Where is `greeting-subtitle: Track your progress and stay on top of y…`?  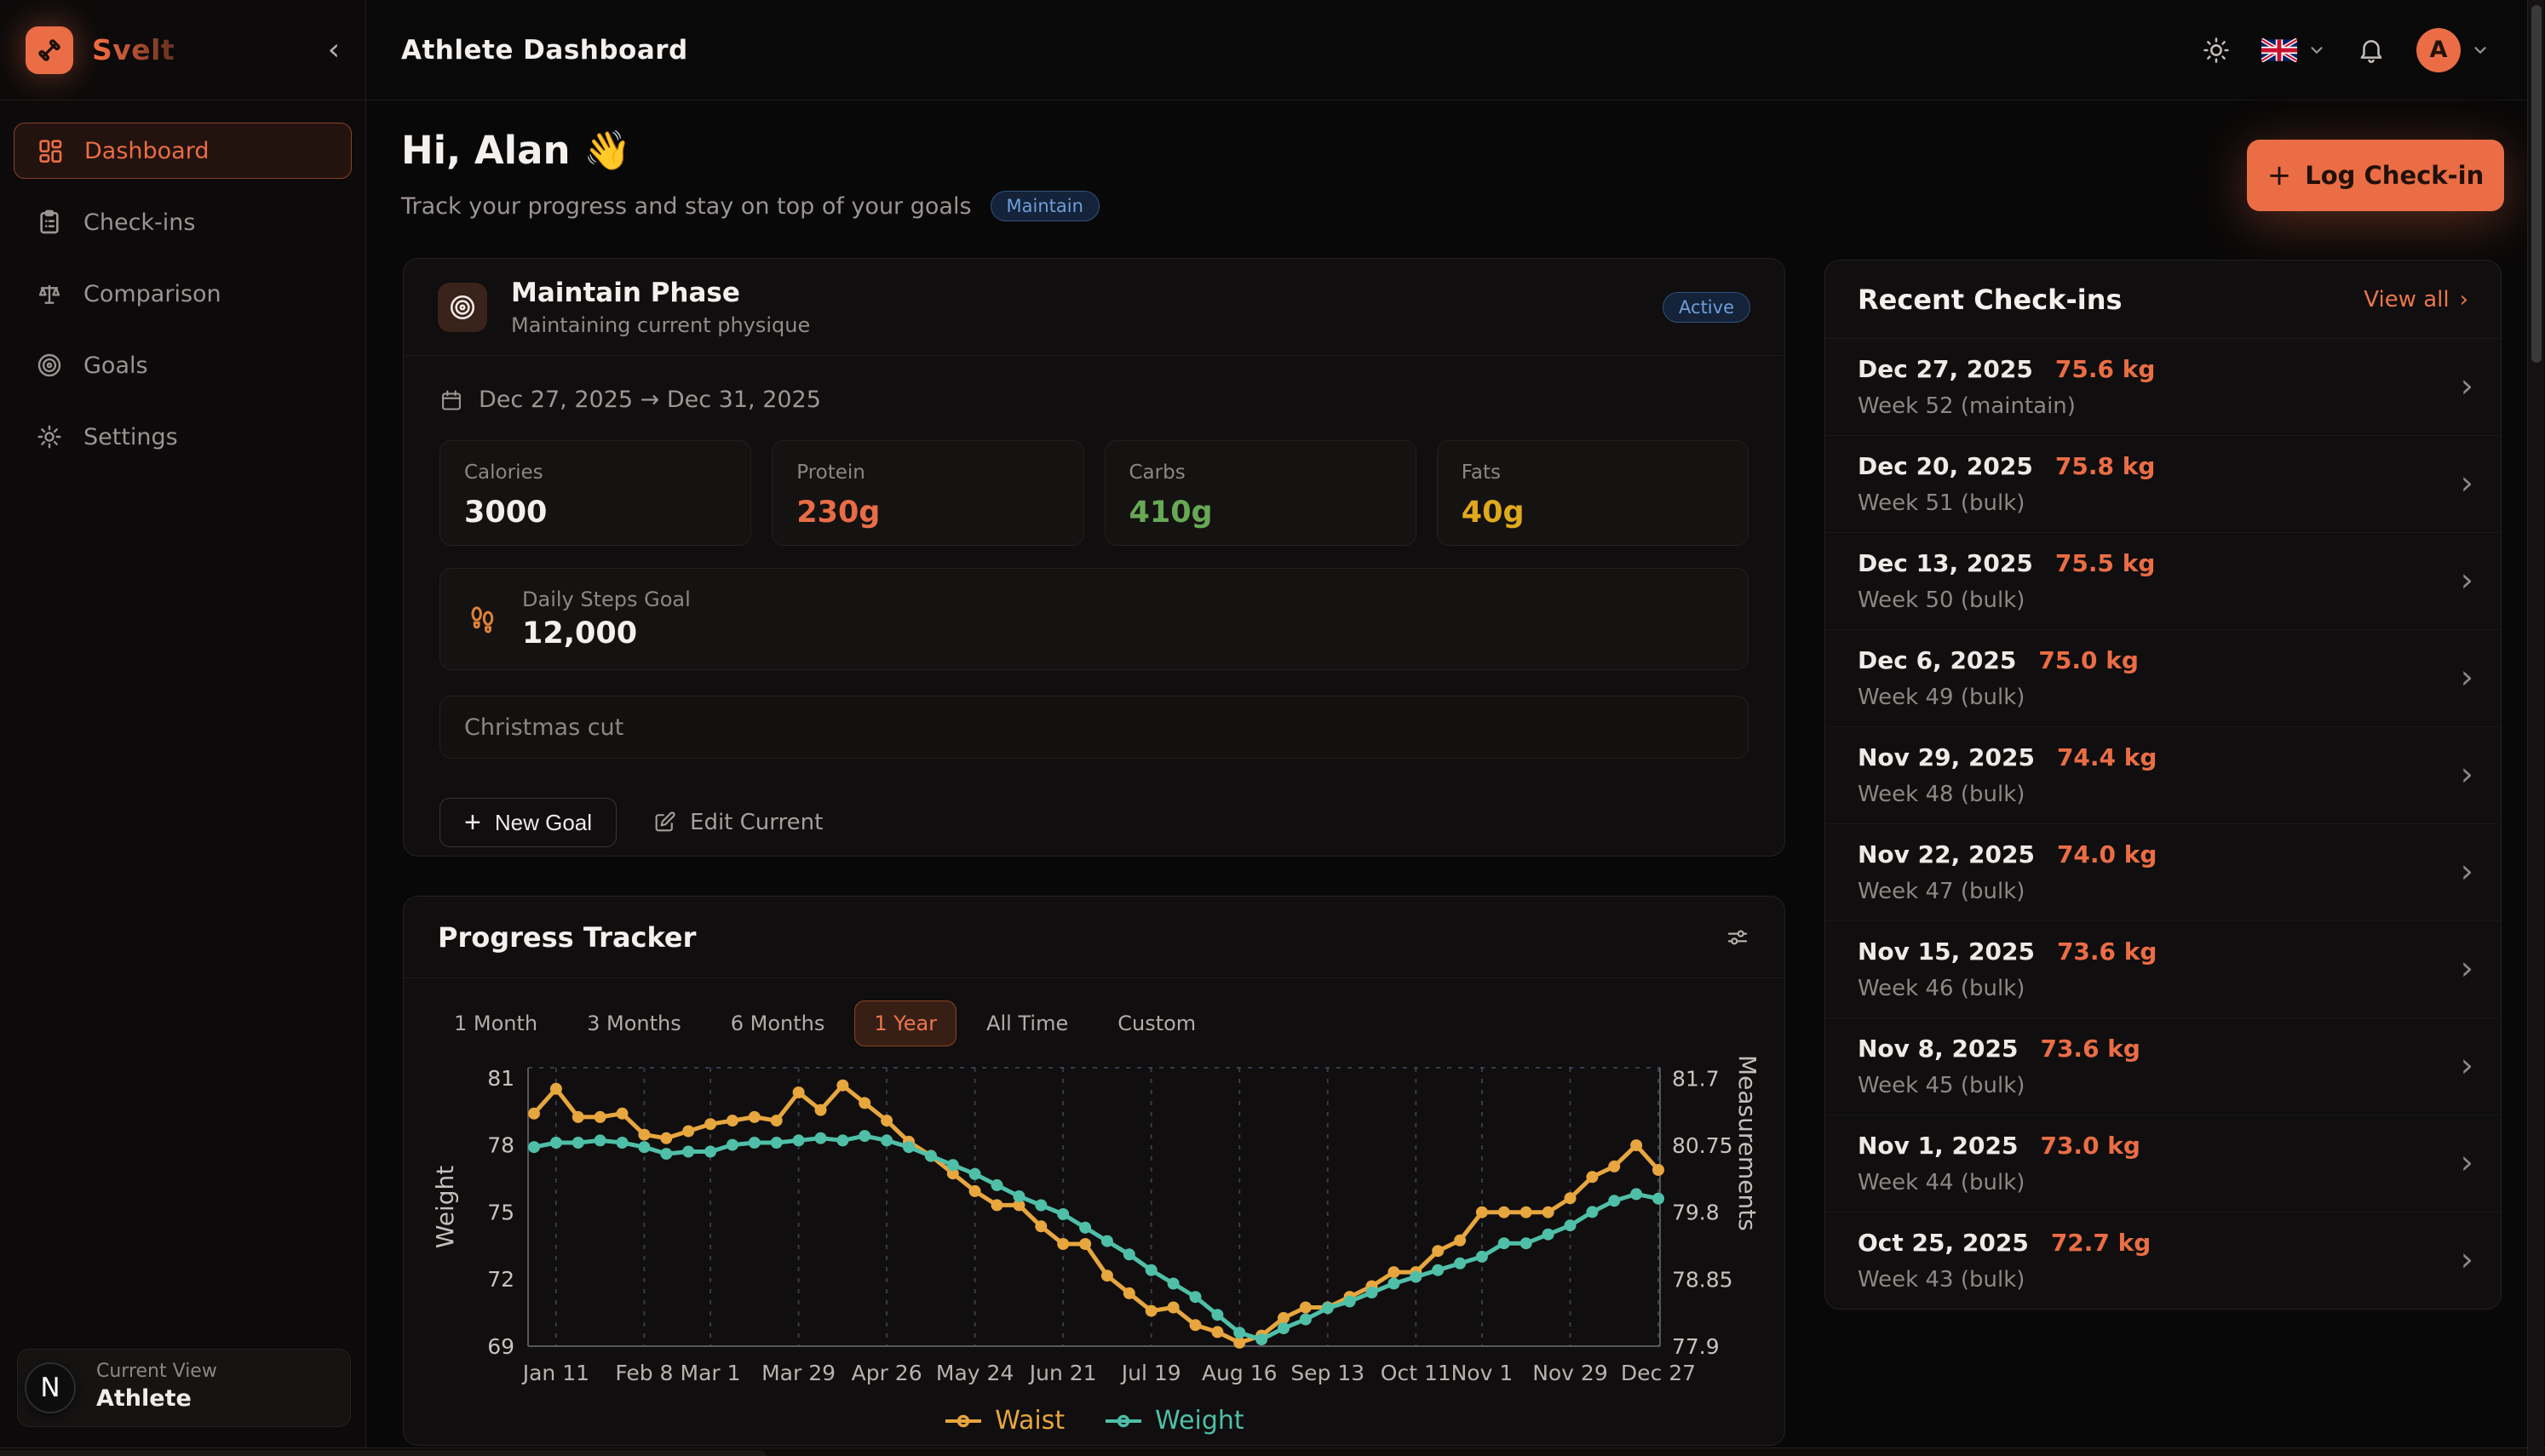 greeting-subtitle: Track your progress and stay on top of y… is located at coordinates (686, 206).